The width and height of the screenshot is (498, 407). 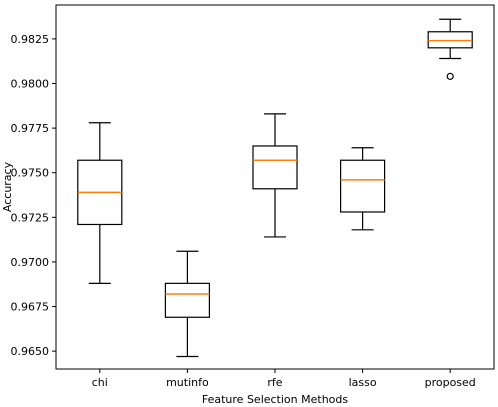 I want to click on x-axis: chi mutinfo rfe lasso proposed, so click(x=284, y=379).